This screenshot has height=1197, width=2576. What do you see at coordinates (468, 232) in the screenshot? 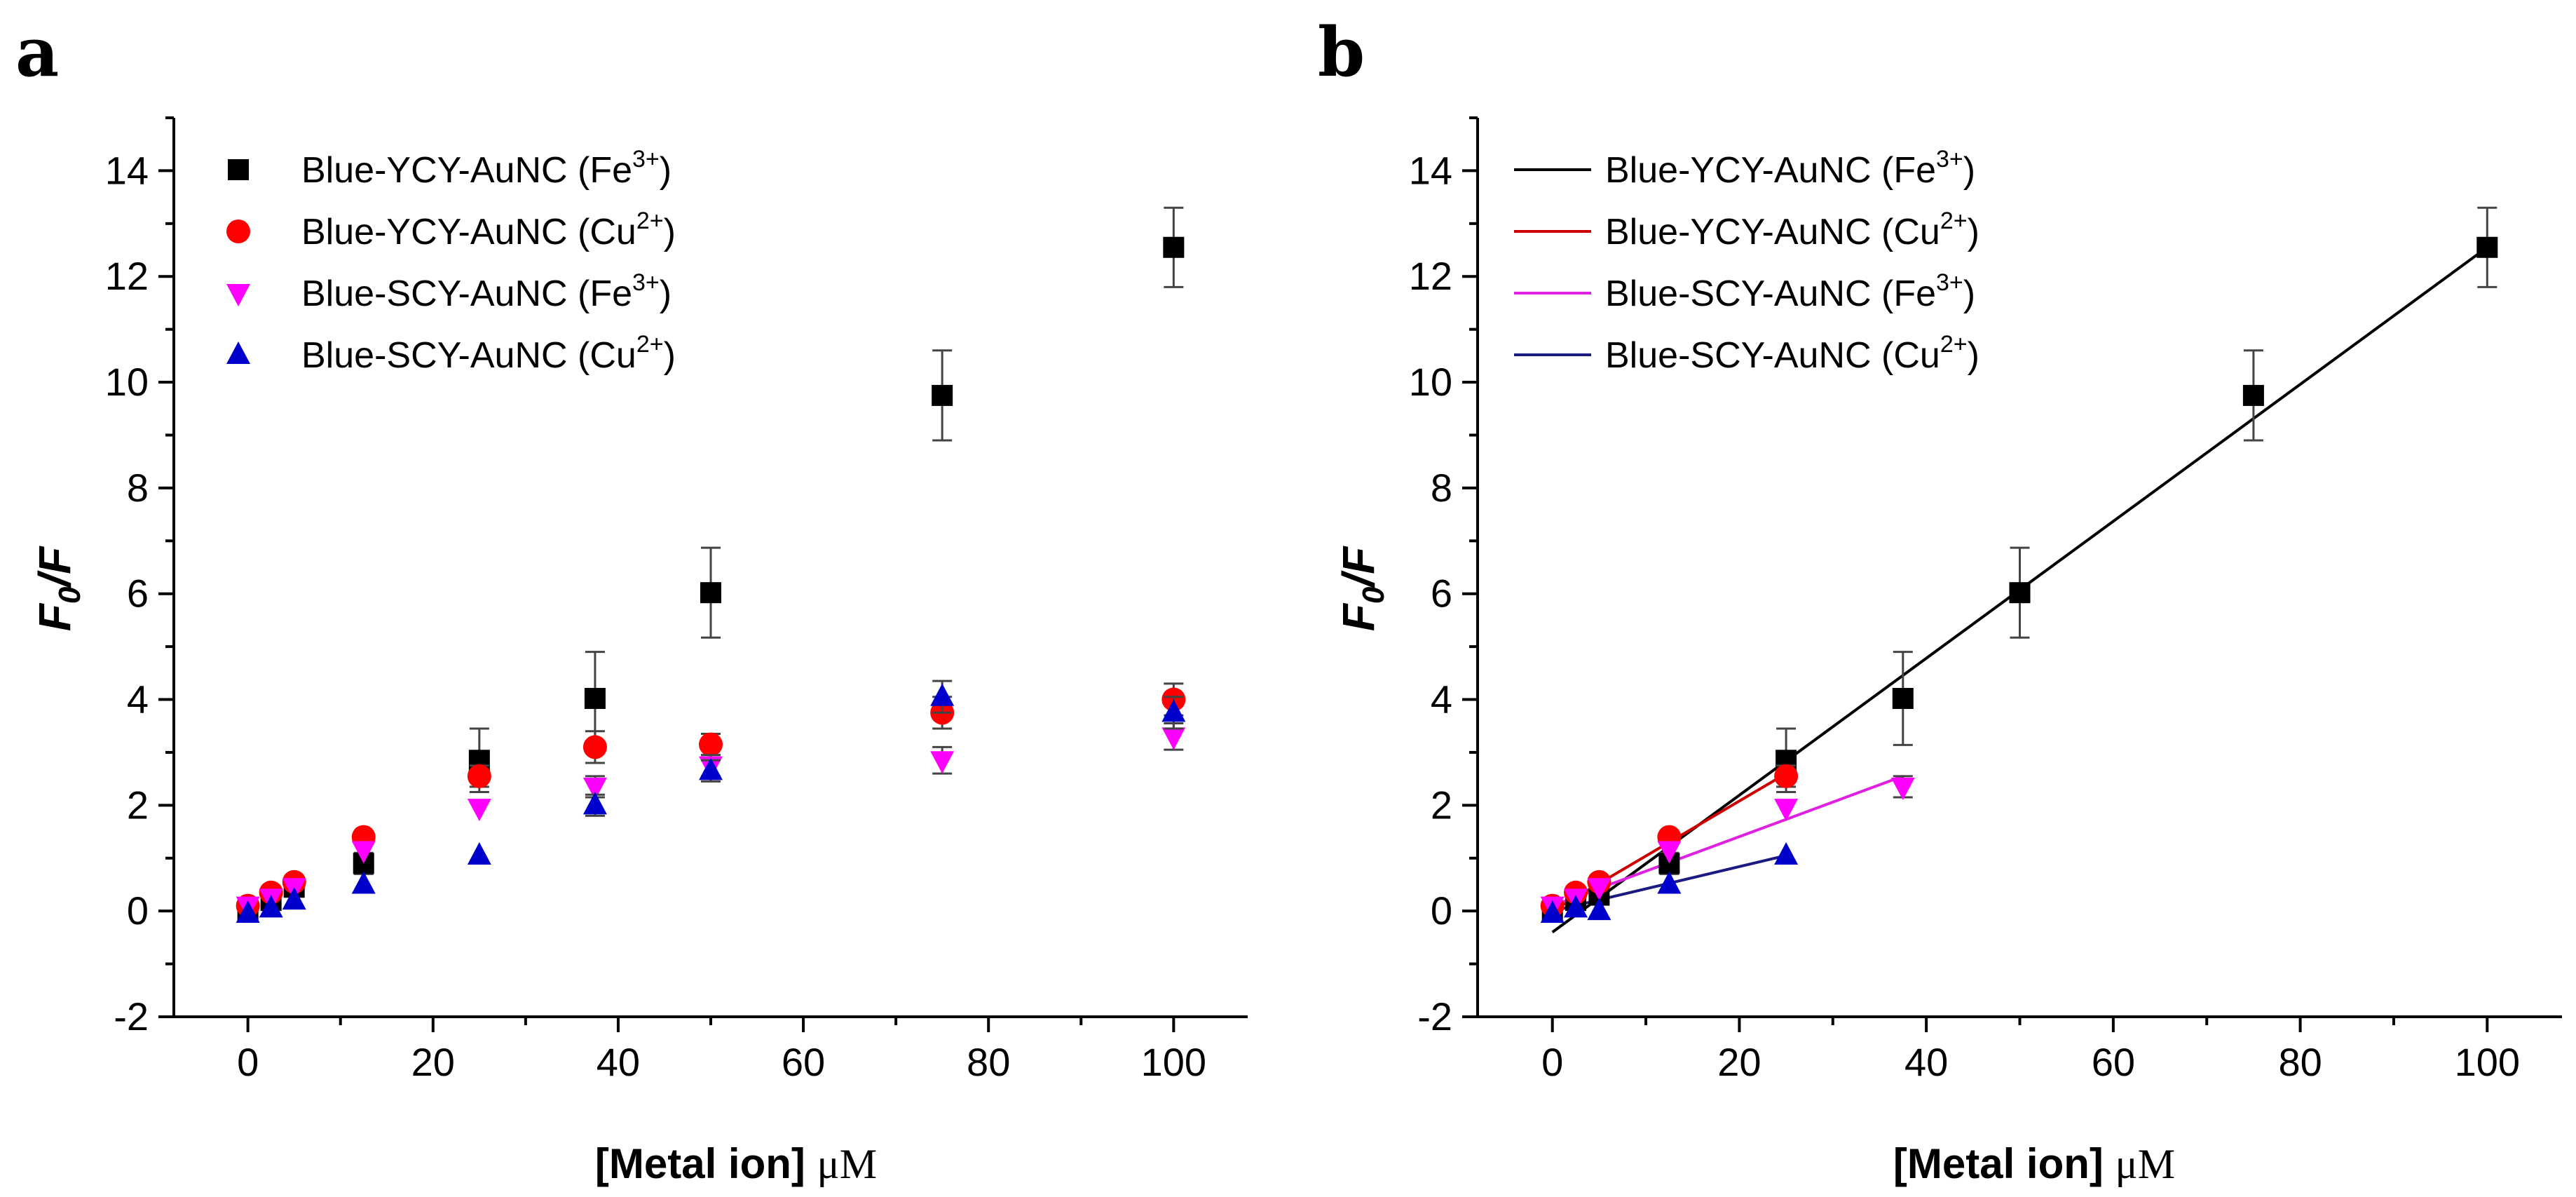
I see `legend-label-main: Blue-YCY-AuNC (Cu` at bounding box center [468, 232].